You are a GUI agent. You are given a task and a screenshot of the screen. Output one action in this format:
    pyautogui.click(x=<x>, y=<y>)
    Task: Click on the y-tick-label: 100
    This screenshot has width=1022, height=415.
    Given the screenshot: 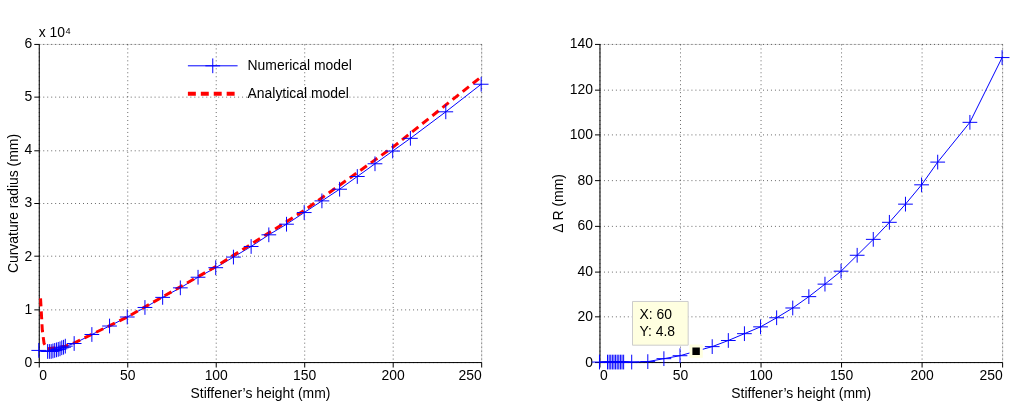 What is the action you would take?
    pyautogui.click(x=581, y=134)
    